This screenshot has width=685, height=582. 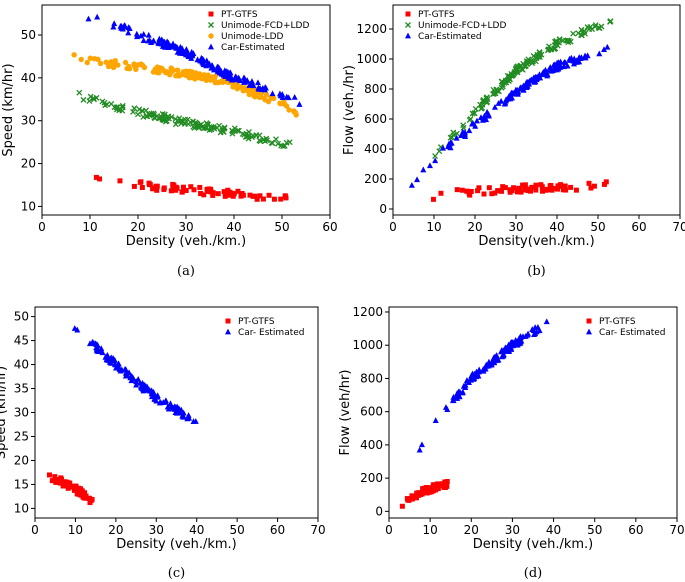 What do you see at coordinates (176, 544) in the screenshot?
I see `x-axis-label: Density (veh./km.)` at bounding box center [176, 544].